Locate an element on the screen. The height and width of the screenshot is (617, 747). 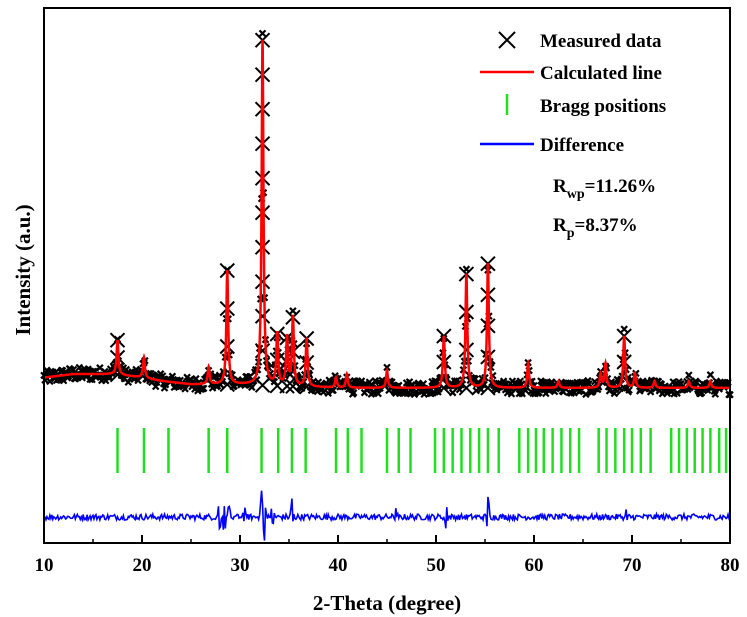
legend-label-calculated: Calculated line is located at coordinates (601, 73).